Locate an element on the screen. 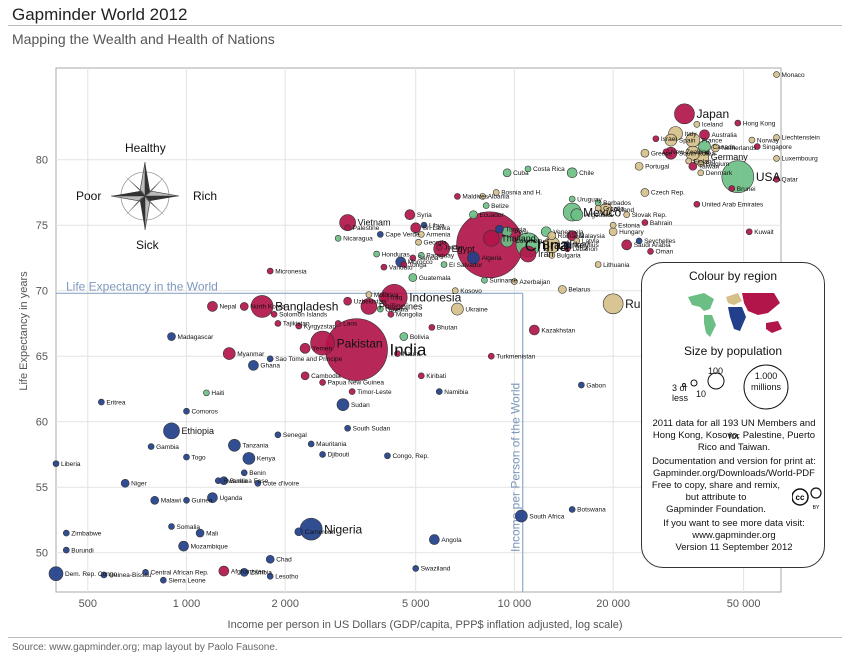 The image size is (850, 662). country-label: Barbados is located at coordinates (617, 203).